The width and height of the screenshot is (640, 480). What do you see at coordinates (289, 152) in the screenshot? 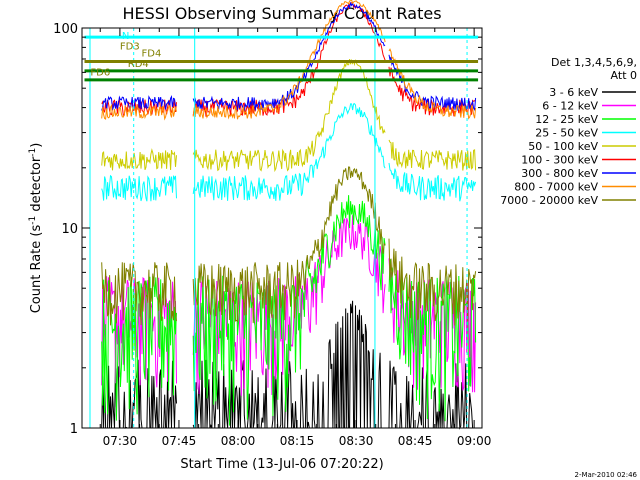
I see `series-line-25-50kev` at bounding box center [289, 152].